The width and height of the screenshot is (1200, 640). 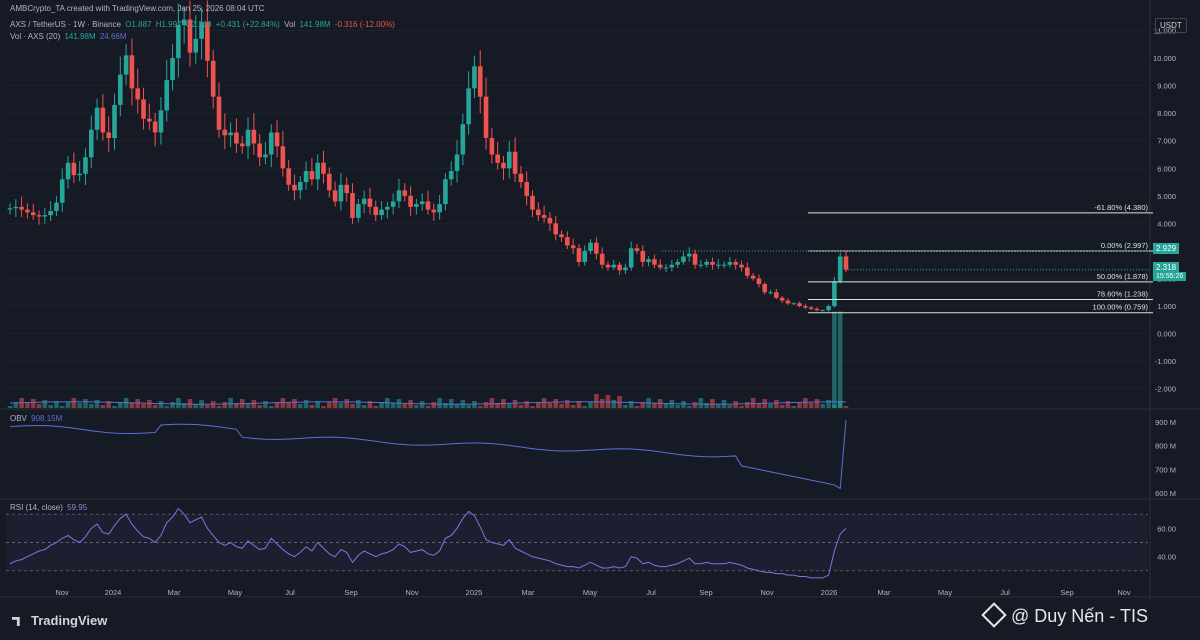 I want to click on currency-unit-button: USDT, so click(x=1171, y=25).